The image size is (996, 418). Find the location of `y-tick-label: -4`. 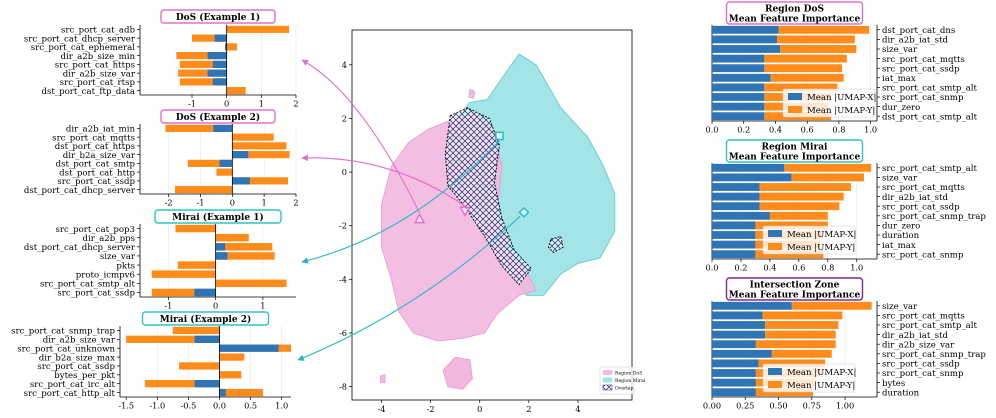

y-tick-label: -4 is located at coordinates (343, 279).